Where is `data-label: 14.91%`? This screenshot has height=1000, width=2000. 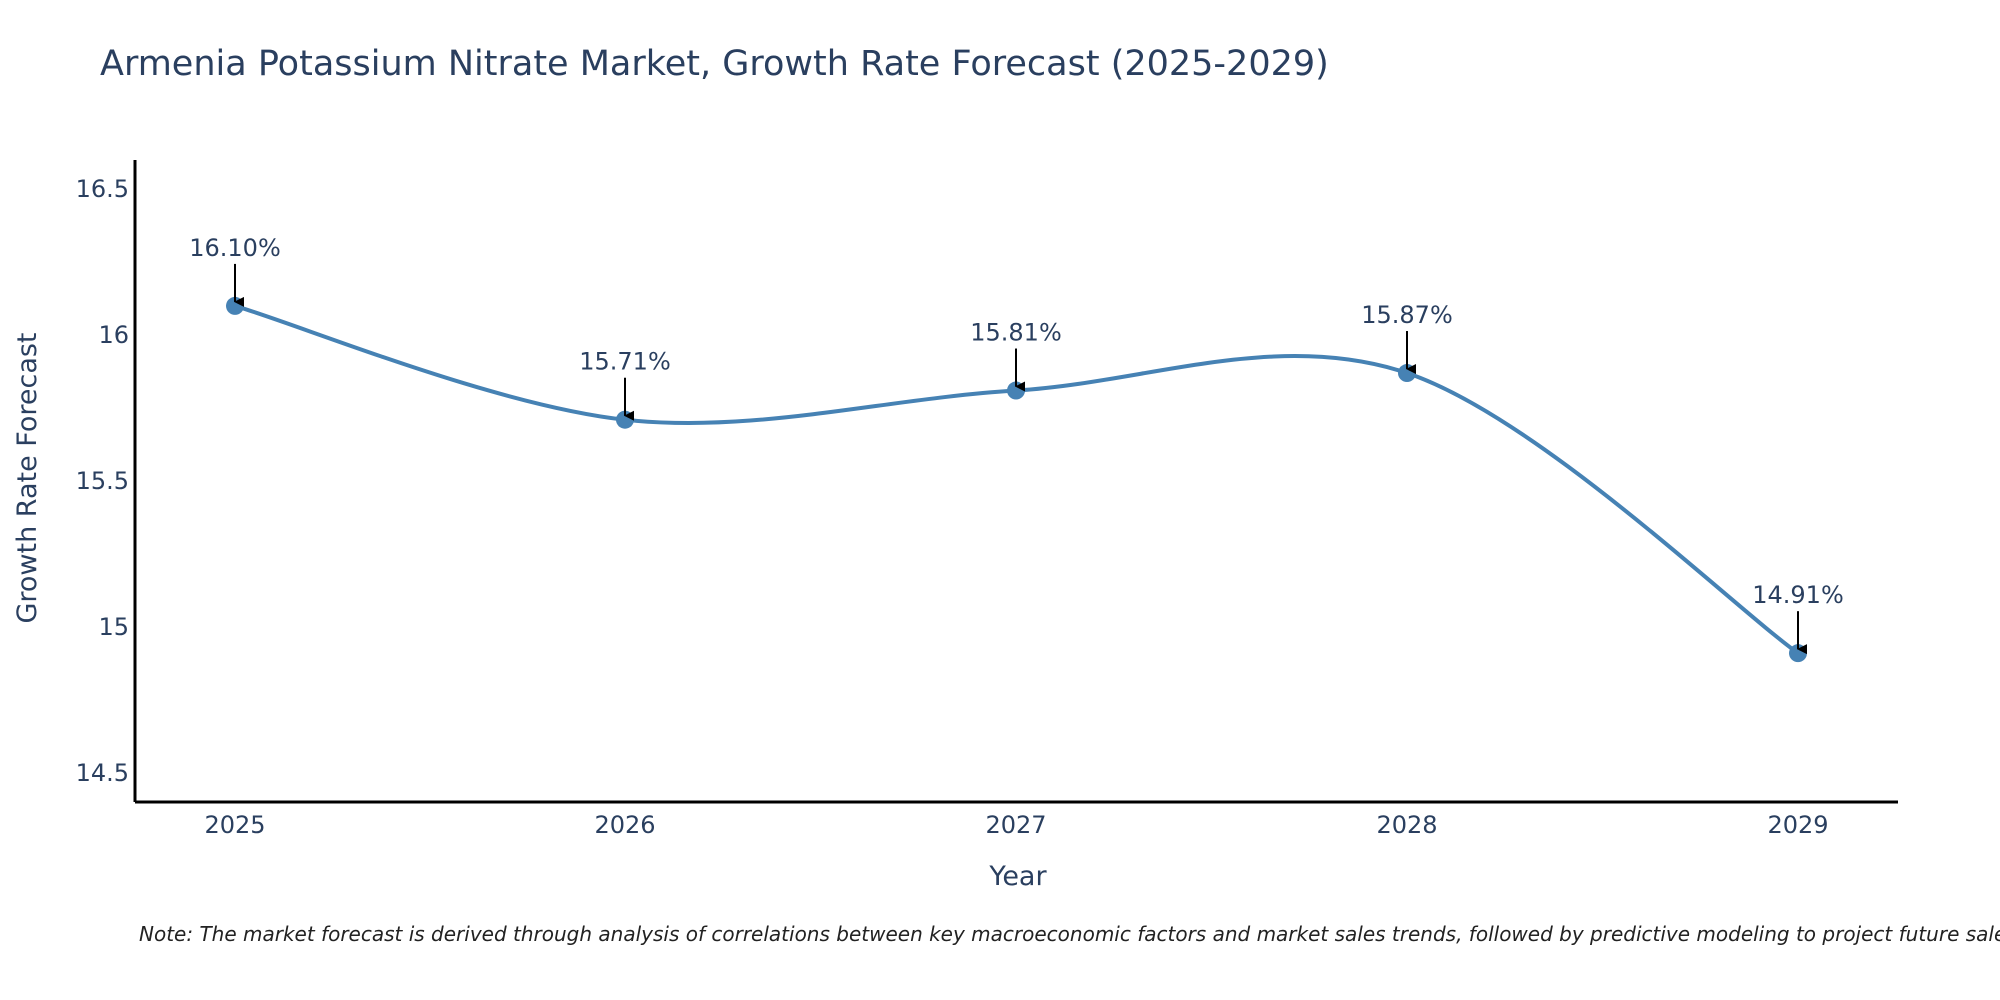 data-label: 14.91% is located at coordinates (1798, 595).